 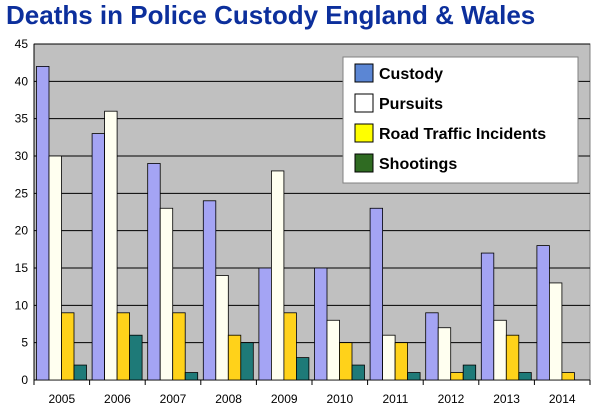 What do you see at coordinates (506, 399) in the screenshot?
I see `x-tick-label: 2013` at bounding box center [506, 399].